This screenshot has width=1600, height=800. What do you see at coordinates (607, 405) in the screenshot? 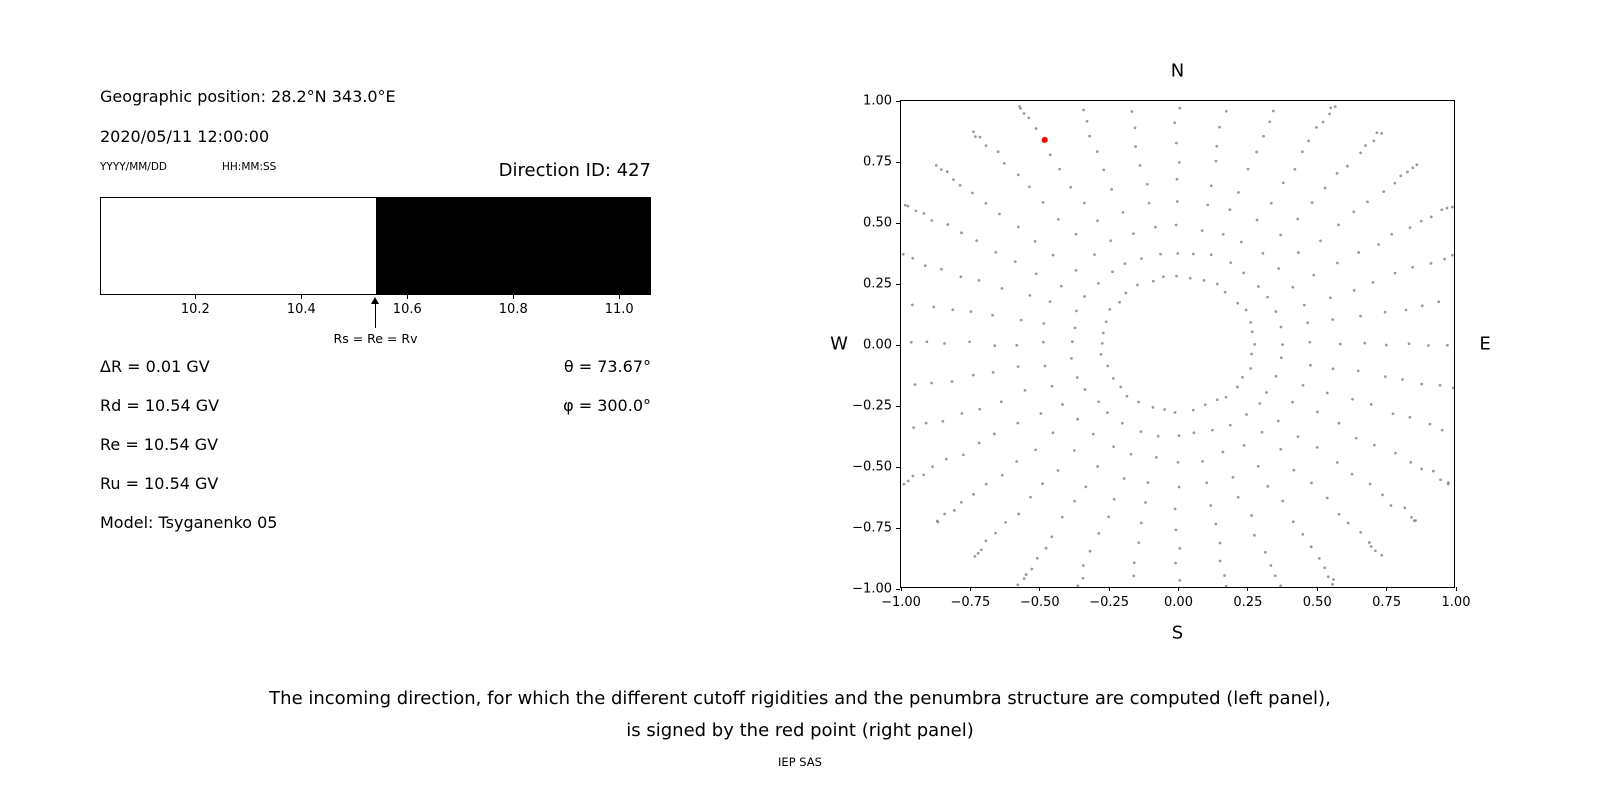
I see `phi-value: φ = 300.0°` at bounding box center [607, 405].